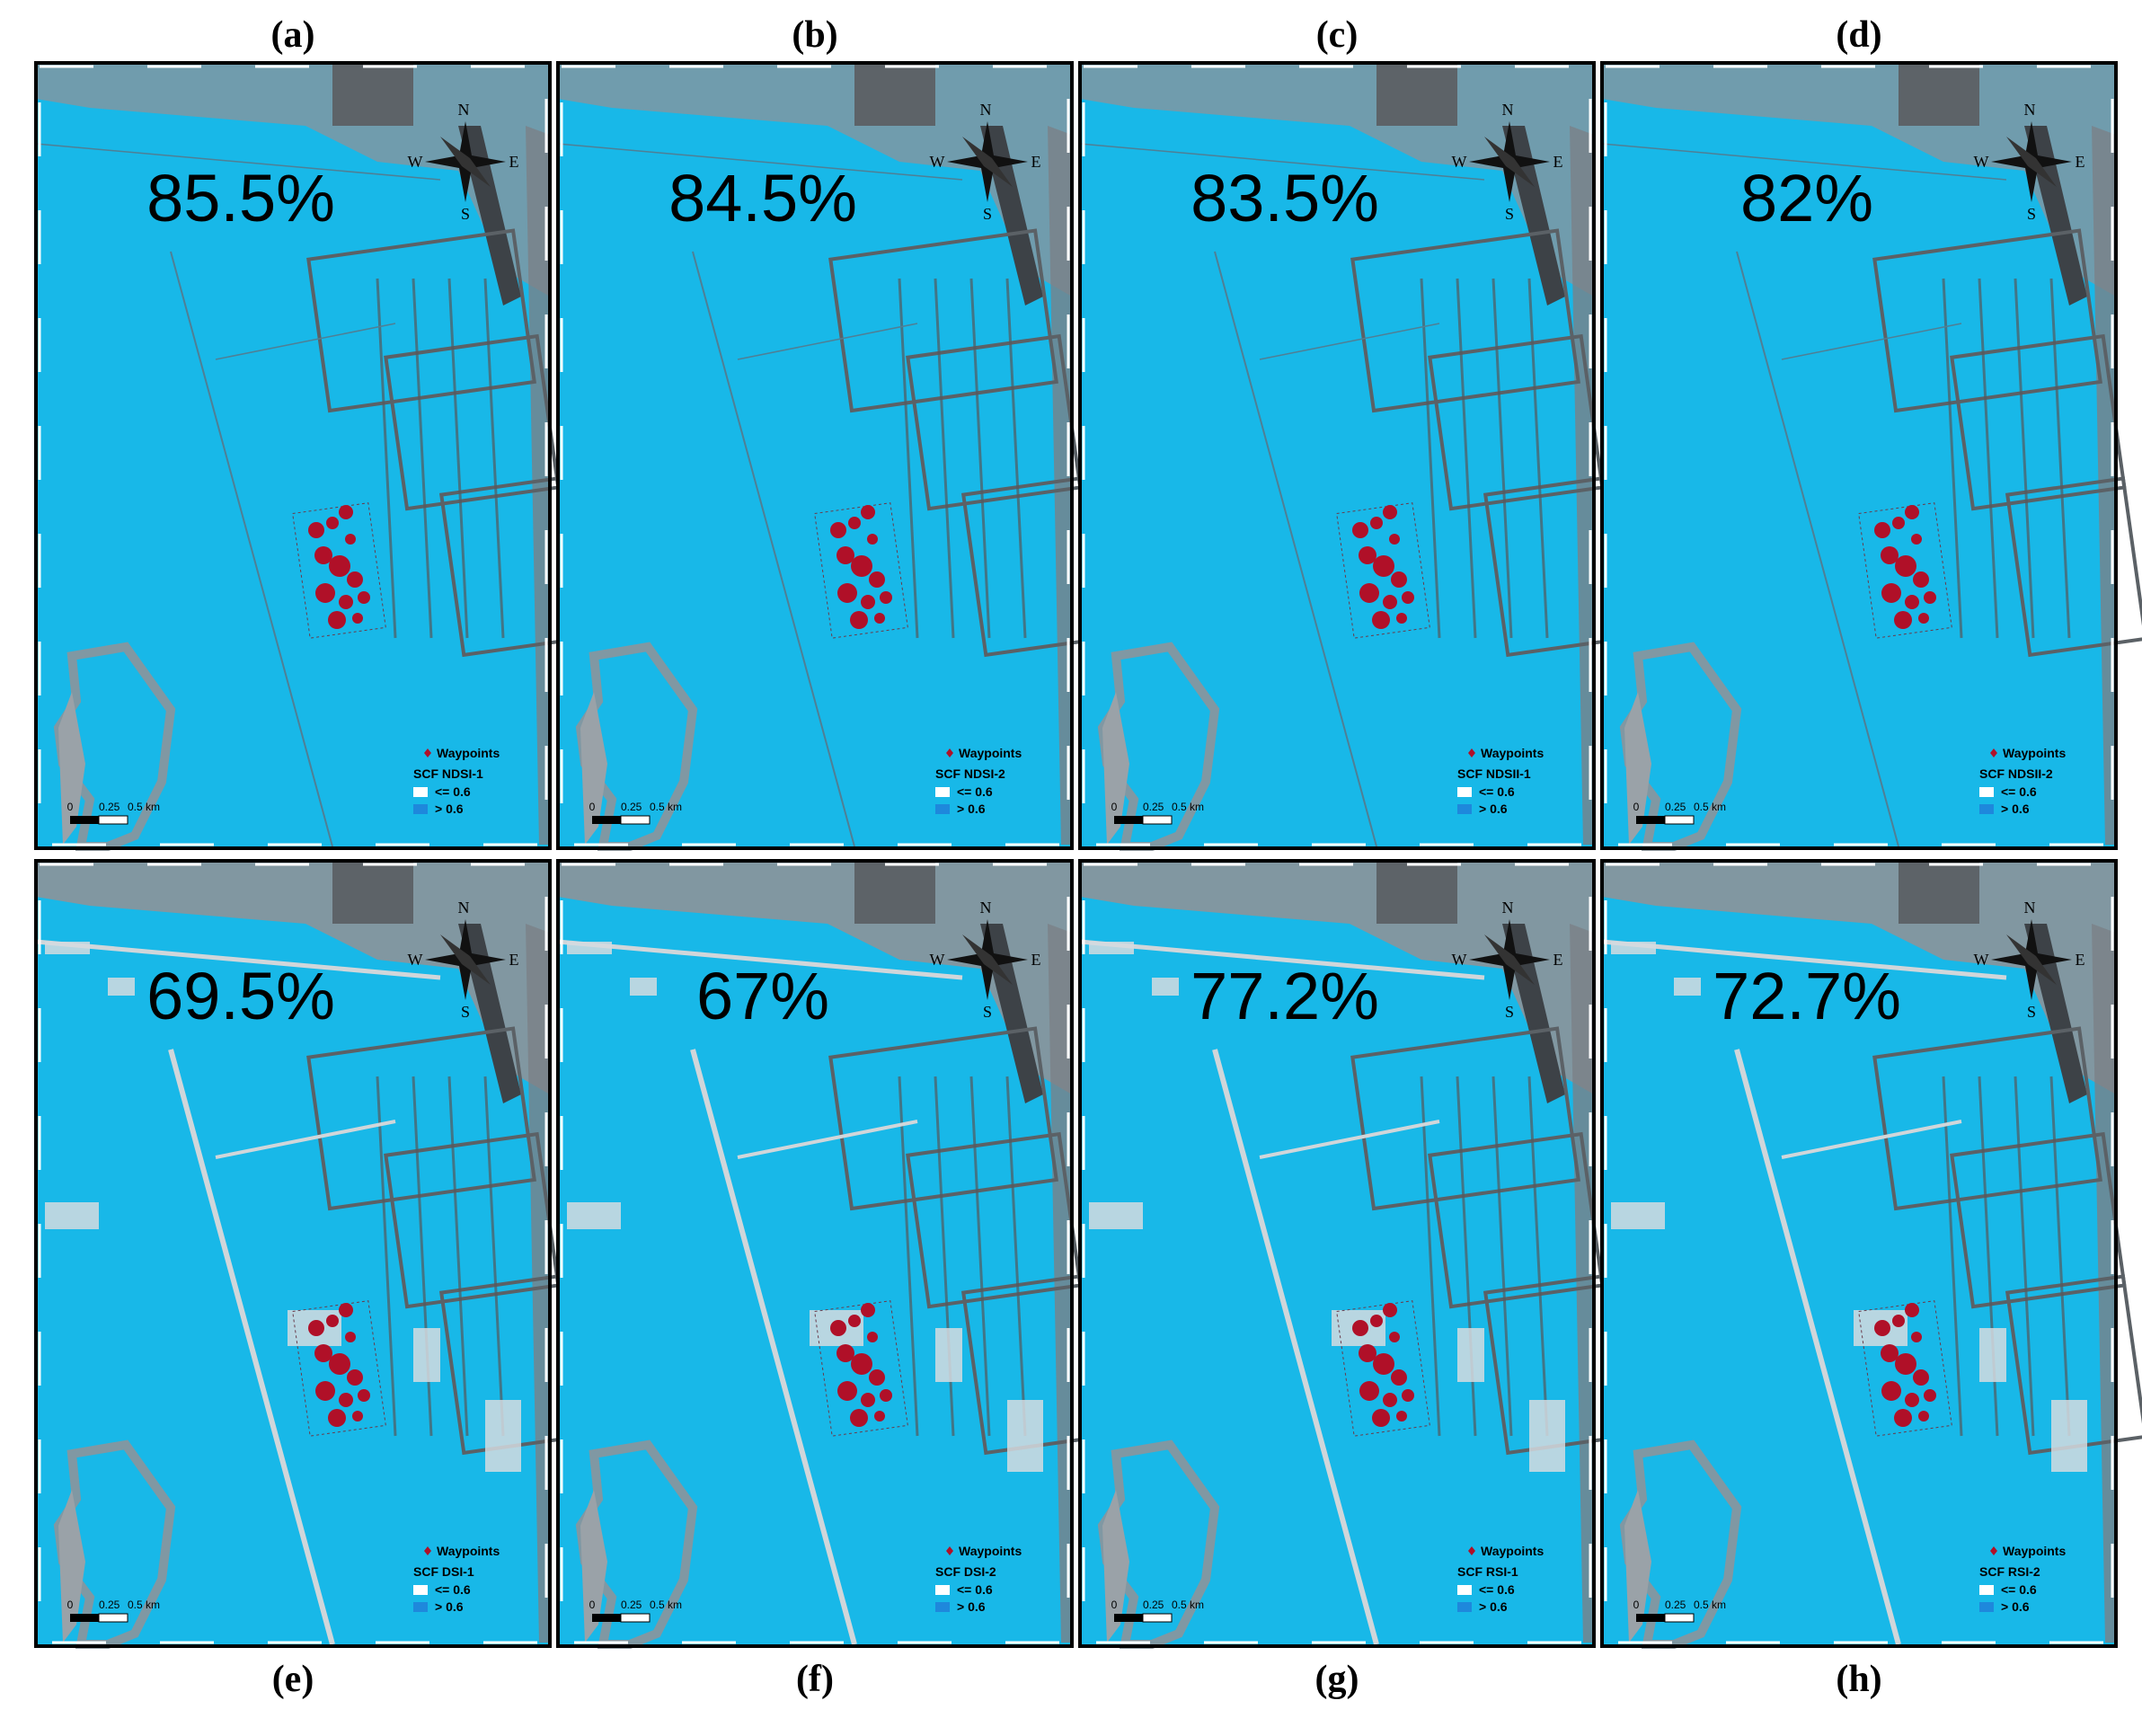 The image size is (2142, 1736). I want to click on legend-waypoint-symbol, so click(1472, 1550).